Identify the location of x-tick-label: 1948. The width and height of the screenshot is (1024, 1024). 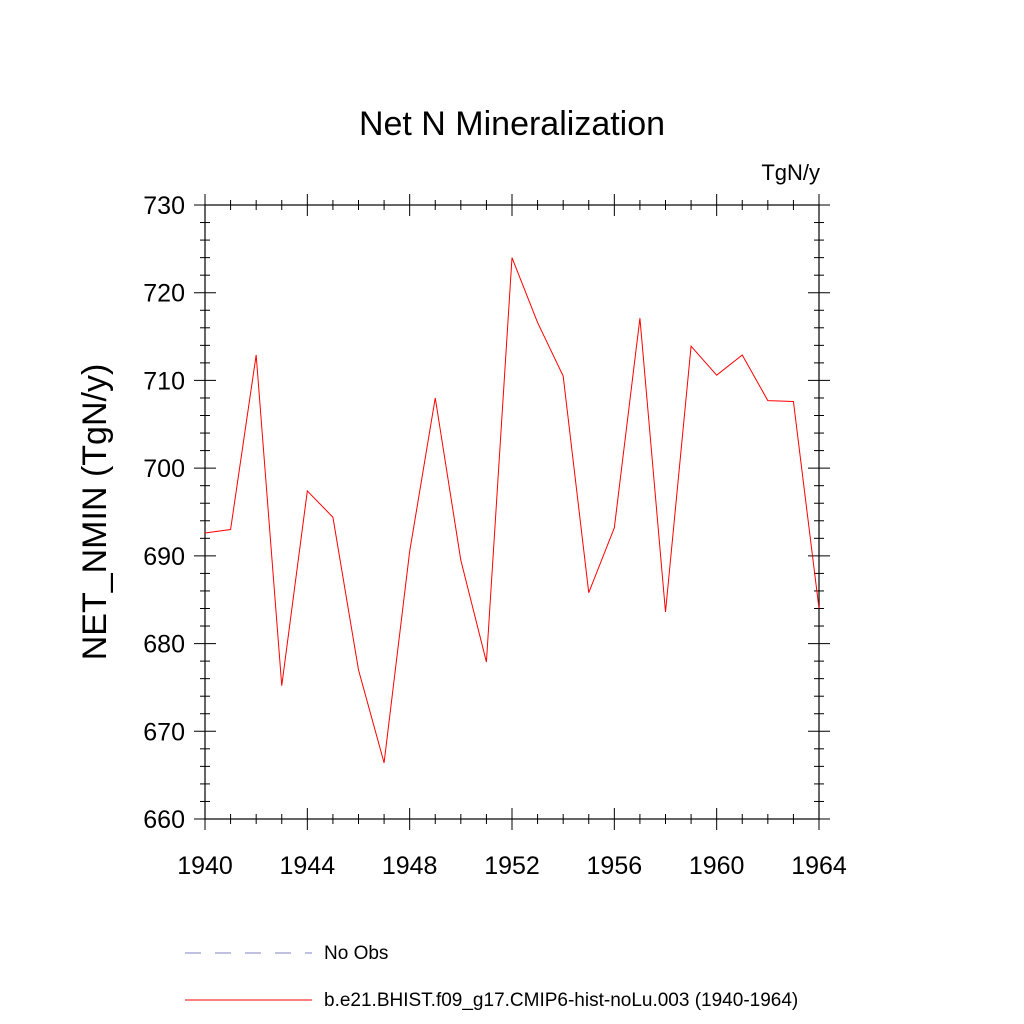
(410, 866).